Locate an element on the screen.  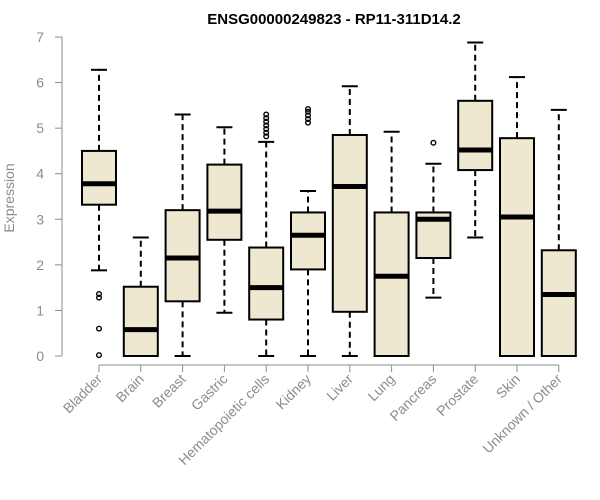
y-tick-label: 3 is located at coordinates (40, 219).